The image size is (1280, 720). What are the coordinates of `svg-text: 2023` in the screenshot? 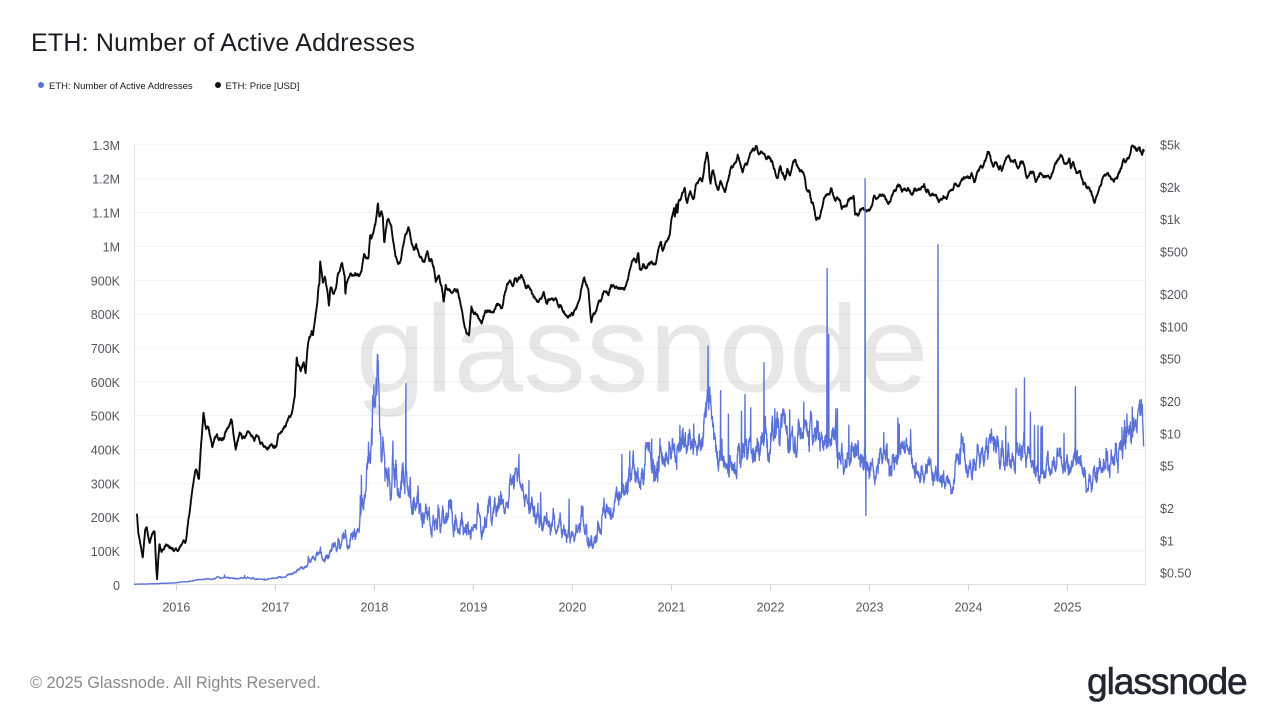 It's located at (870, 608).